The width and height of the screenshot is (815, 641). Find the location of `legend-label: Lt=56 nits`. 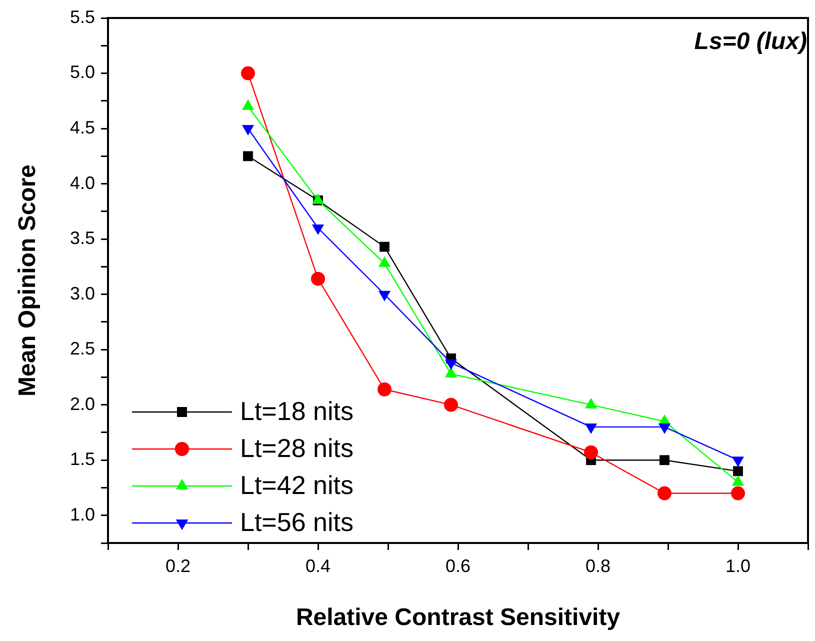

legend-label: Lt=56 nits is located at coordinates (297, 522).